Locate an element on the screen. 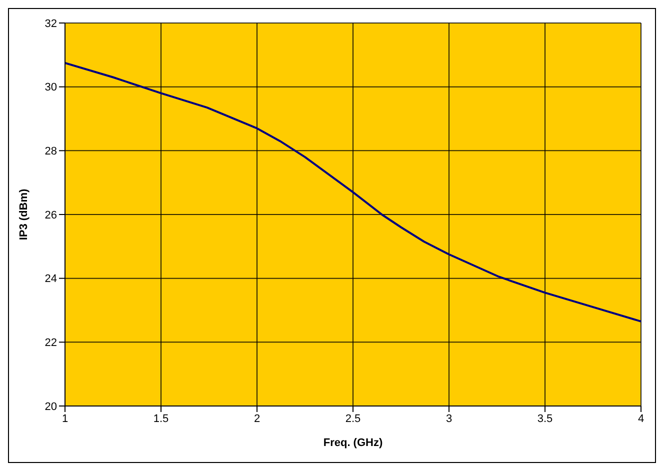  x-tick-label: 2.5 is located at coordinates (353, 418).